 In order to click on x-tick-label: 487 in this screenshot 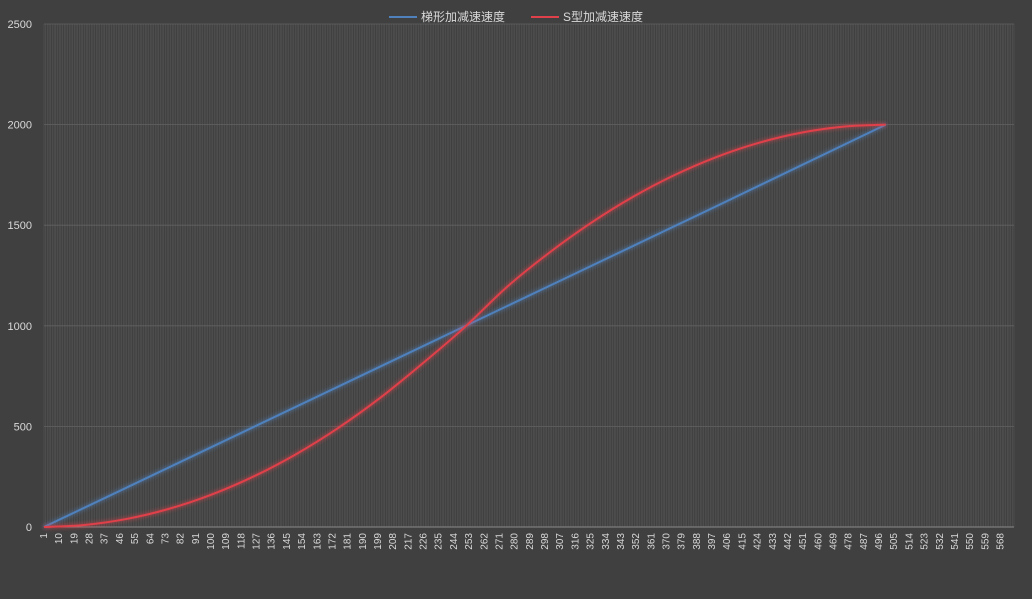, I will do `click(864, 541)`.